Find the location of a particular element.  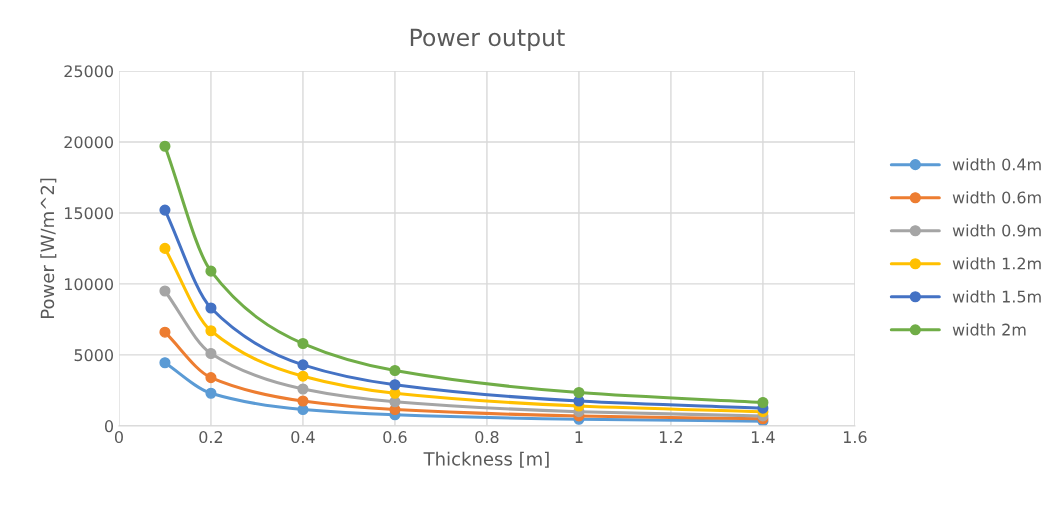

x-tick-label: 1 is located at coordinates (579, 437).